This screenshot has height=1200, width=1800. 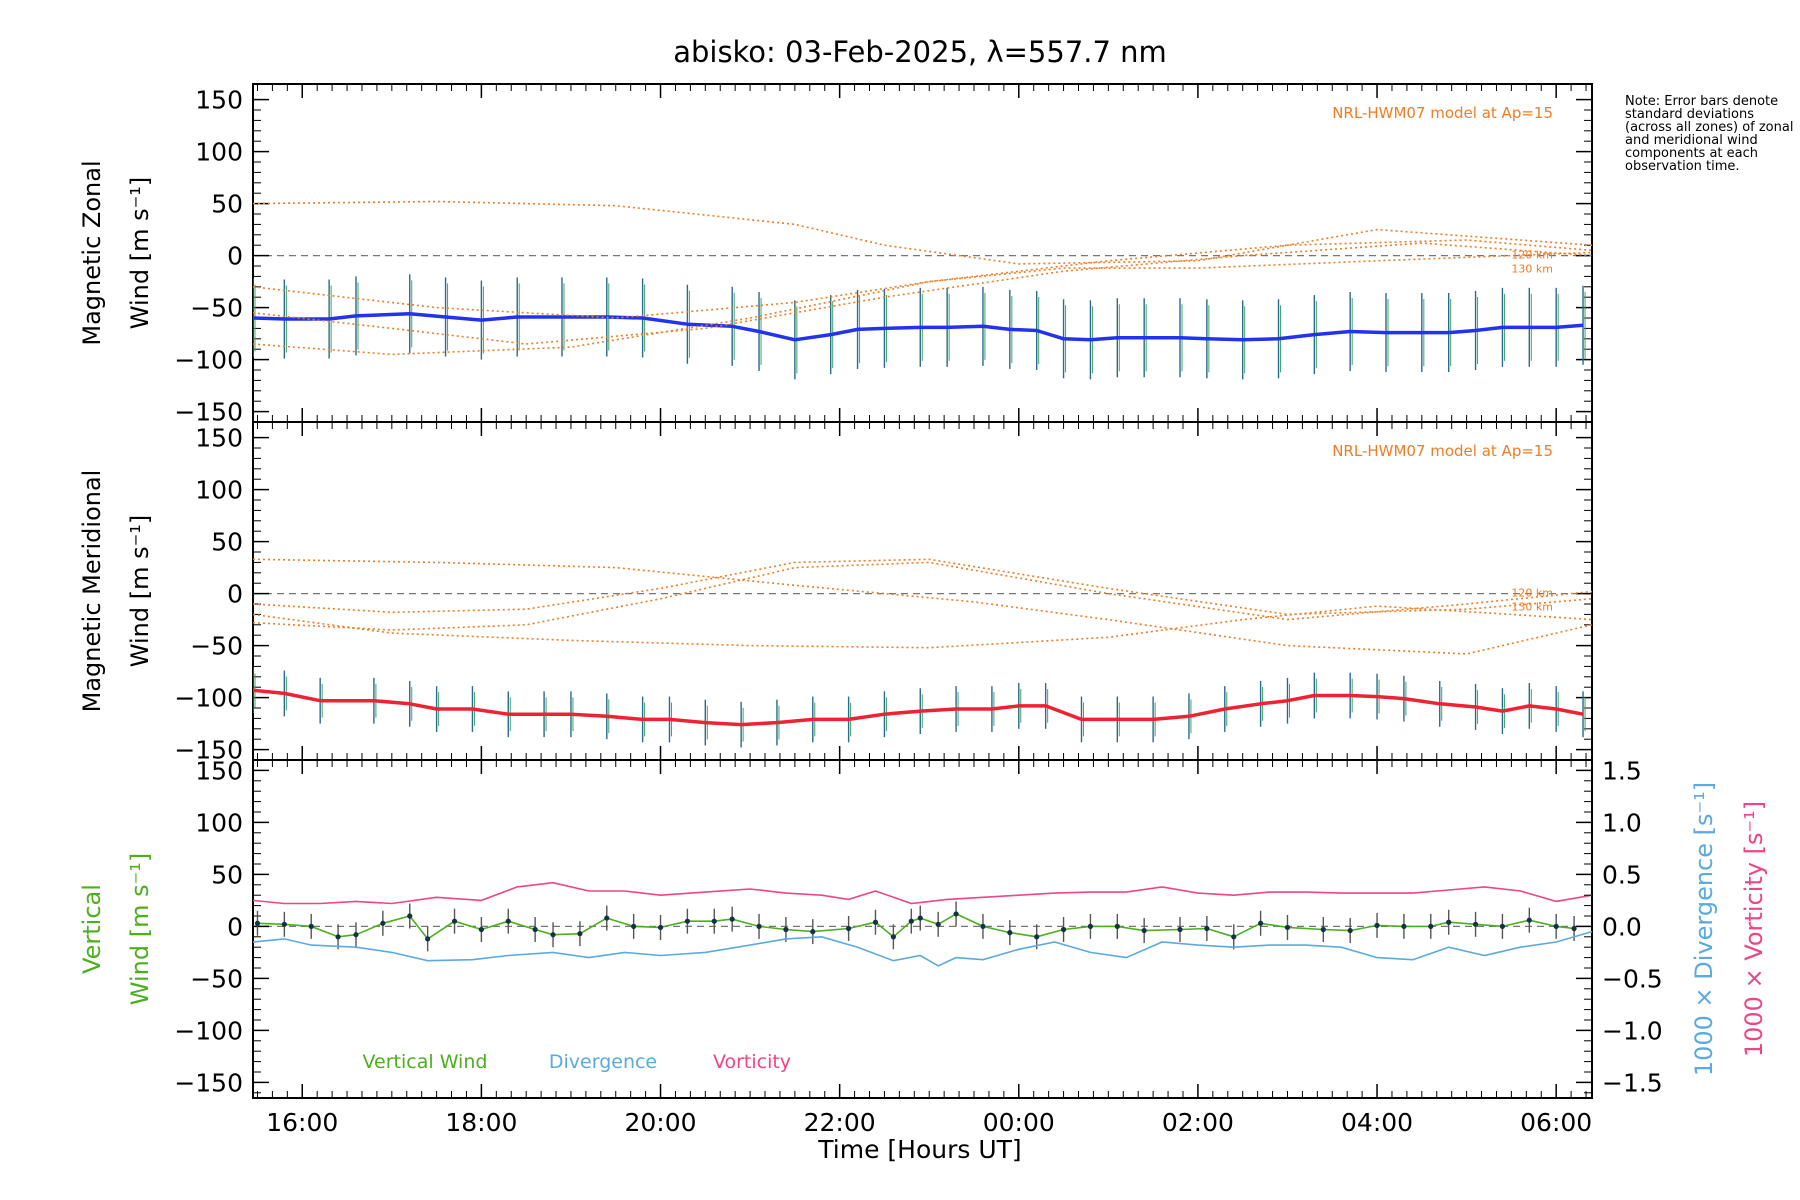 What do you see at coordinates (235, 594) in the screenshot?
I see `meridional-ytick-label: 0` at bounding box center [235, 594].